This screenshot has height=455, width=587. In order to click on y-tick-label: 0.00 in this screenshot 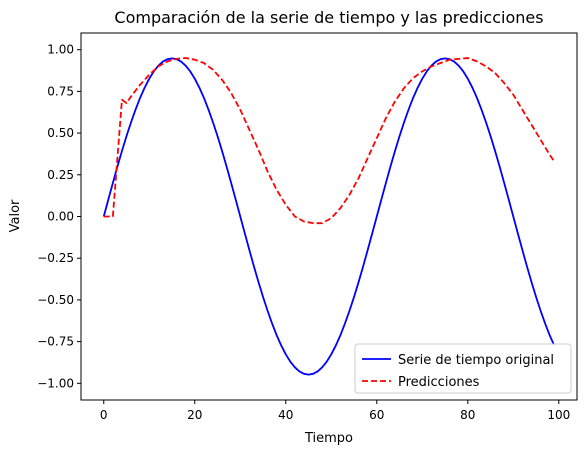, I will do `click(60, 217)`.